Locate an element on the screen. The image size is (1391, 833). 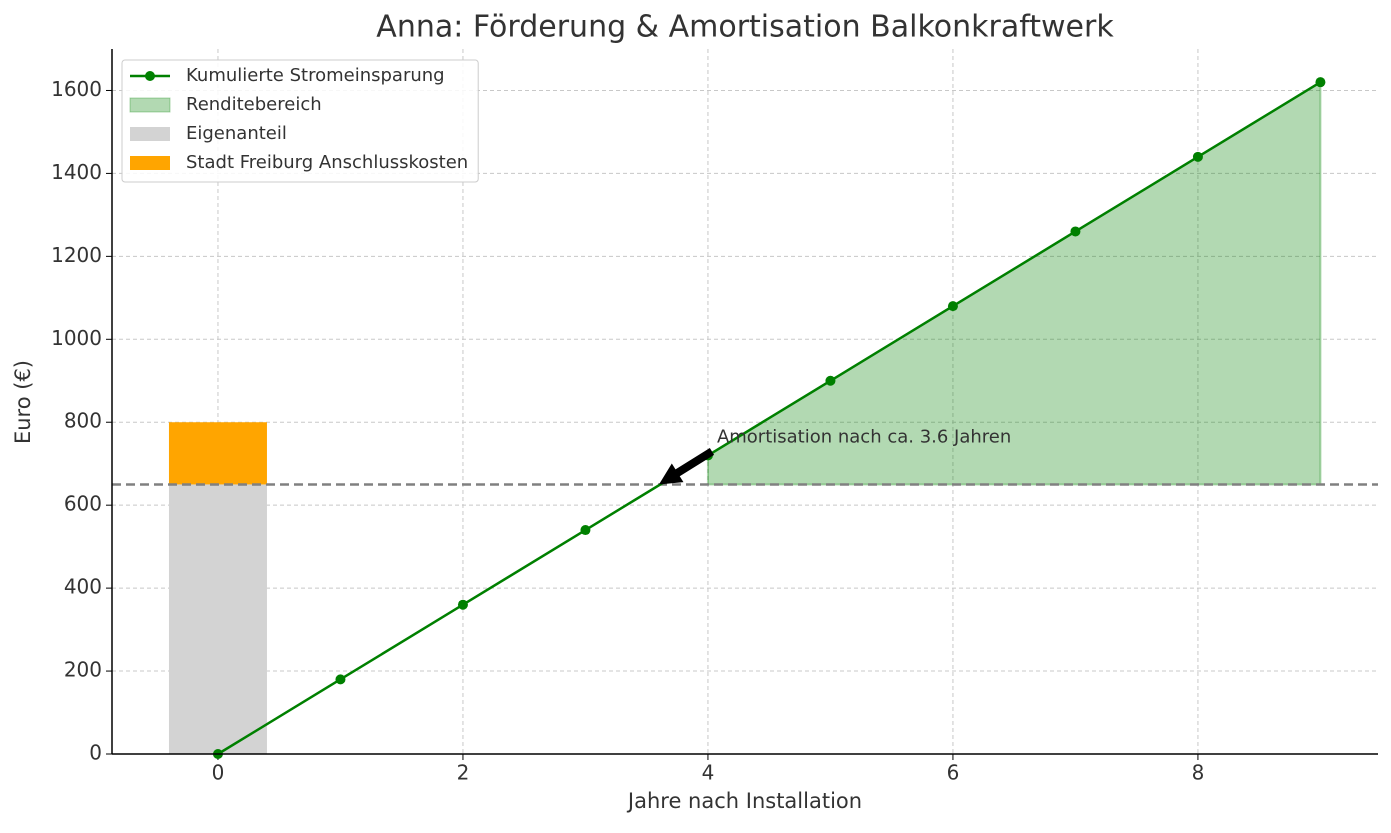
legend-label: Renditebereich is located at coordinates (254, 104).